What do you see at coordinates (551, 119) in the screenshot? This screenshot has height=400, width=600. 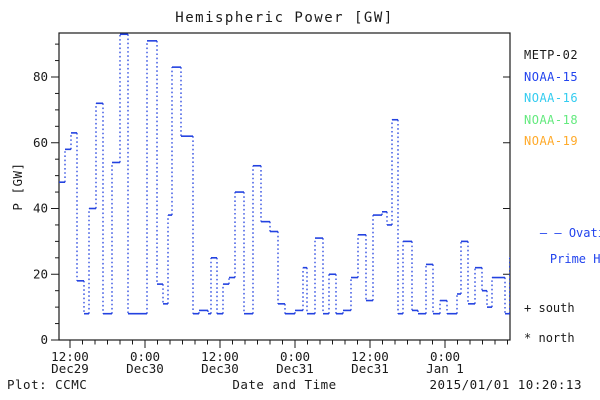 I see `legend-item-noaa18: NOAA-18` at bounding box center [551, 119].